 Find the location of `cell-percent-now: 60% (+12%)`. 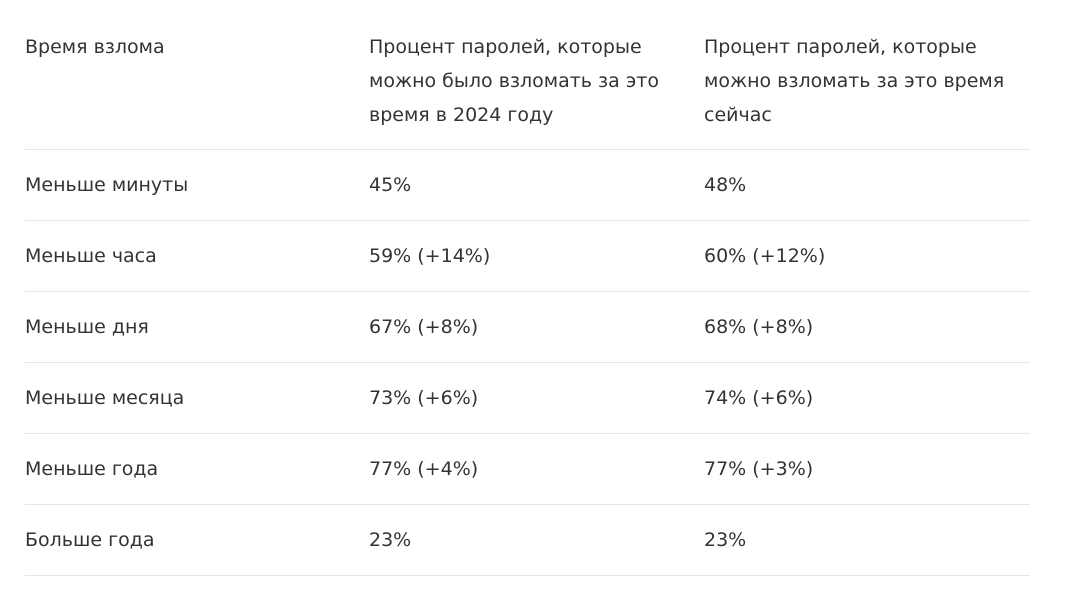

cell-percent-now: 60% (+12%) is located at coordinates (867, 256).